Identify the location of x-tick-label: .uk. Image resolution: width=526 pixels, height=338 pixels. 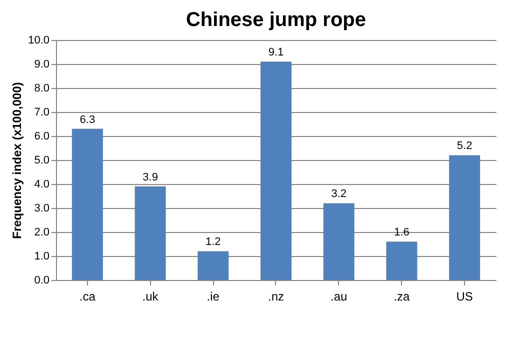
(151, 297).